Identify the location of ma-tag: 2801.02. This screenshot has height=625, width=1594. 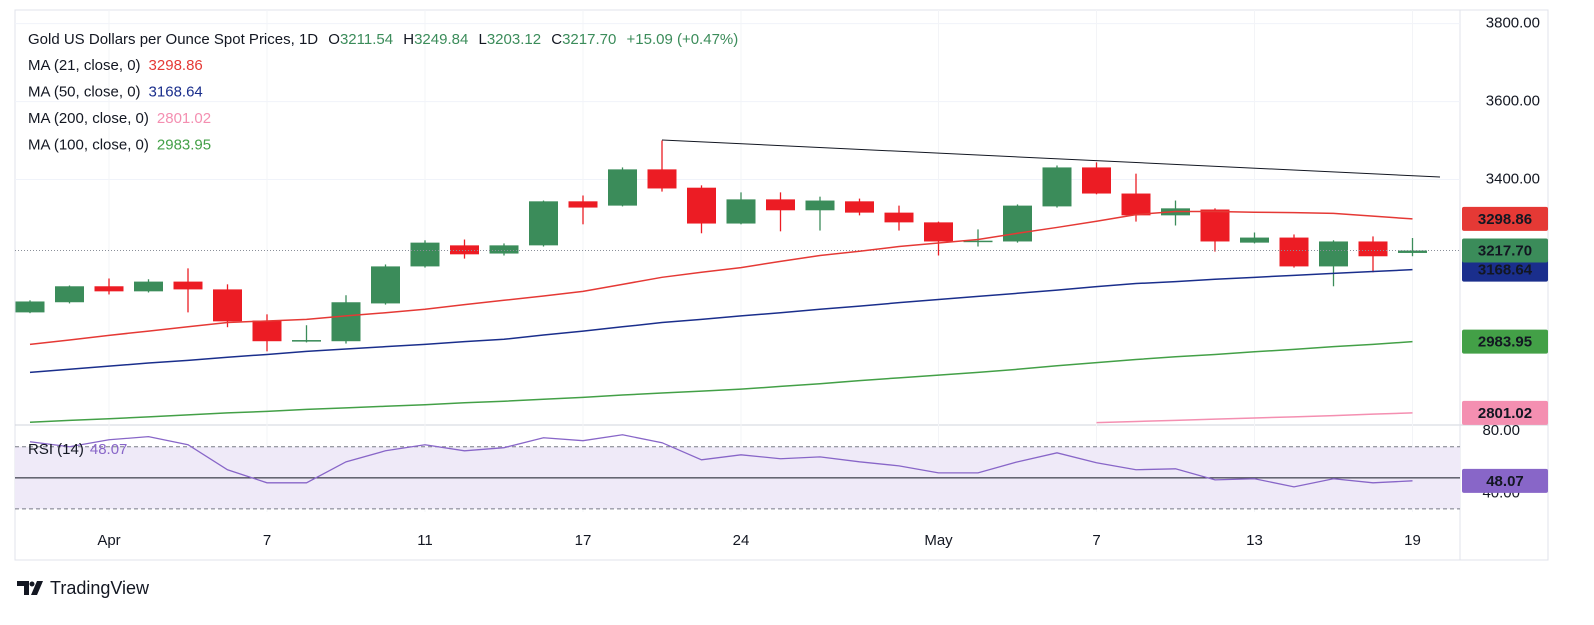
(1505, 413).